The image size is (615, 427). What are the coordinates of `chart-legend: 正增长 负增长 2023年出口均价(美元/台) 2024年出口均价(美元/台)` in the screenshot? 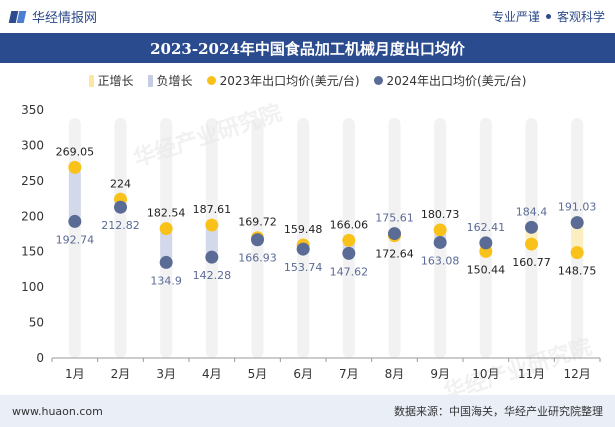 It's located at (307, 80).